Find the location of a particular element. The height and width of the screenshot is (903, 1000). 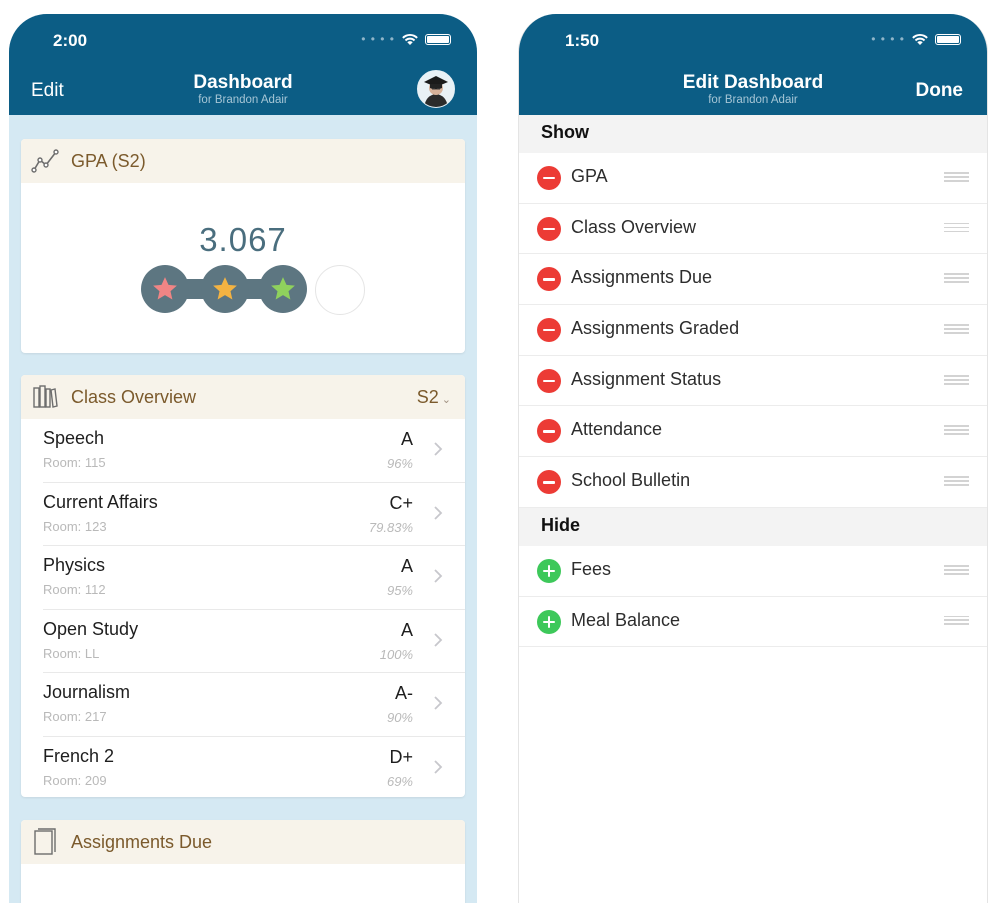

class-grade: A- is located at coordinates (404, 693).